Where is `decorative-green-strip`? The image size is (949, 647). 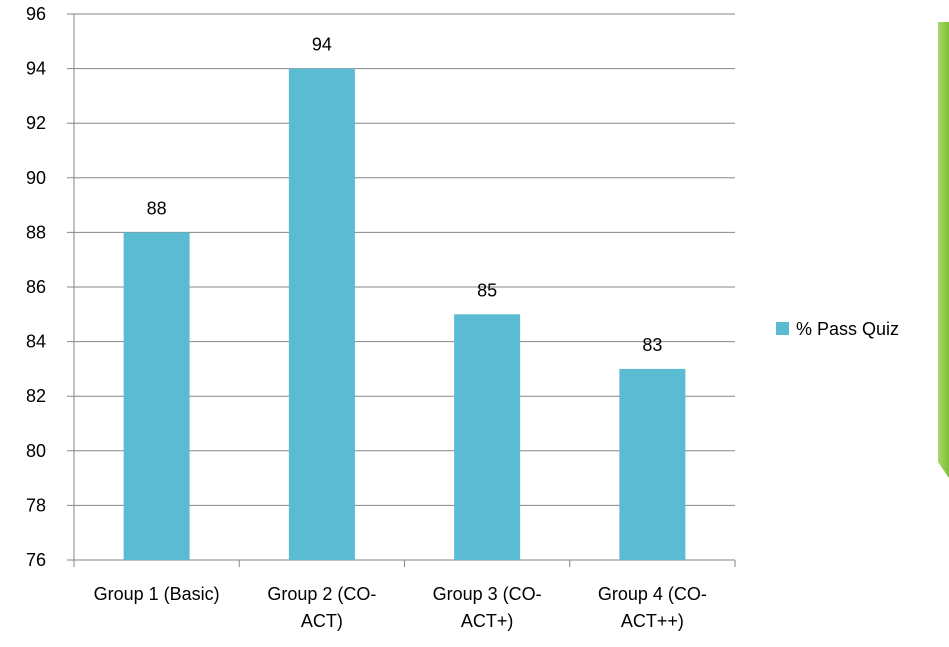
decorative-green-strip is located at coordinates (943, 250).